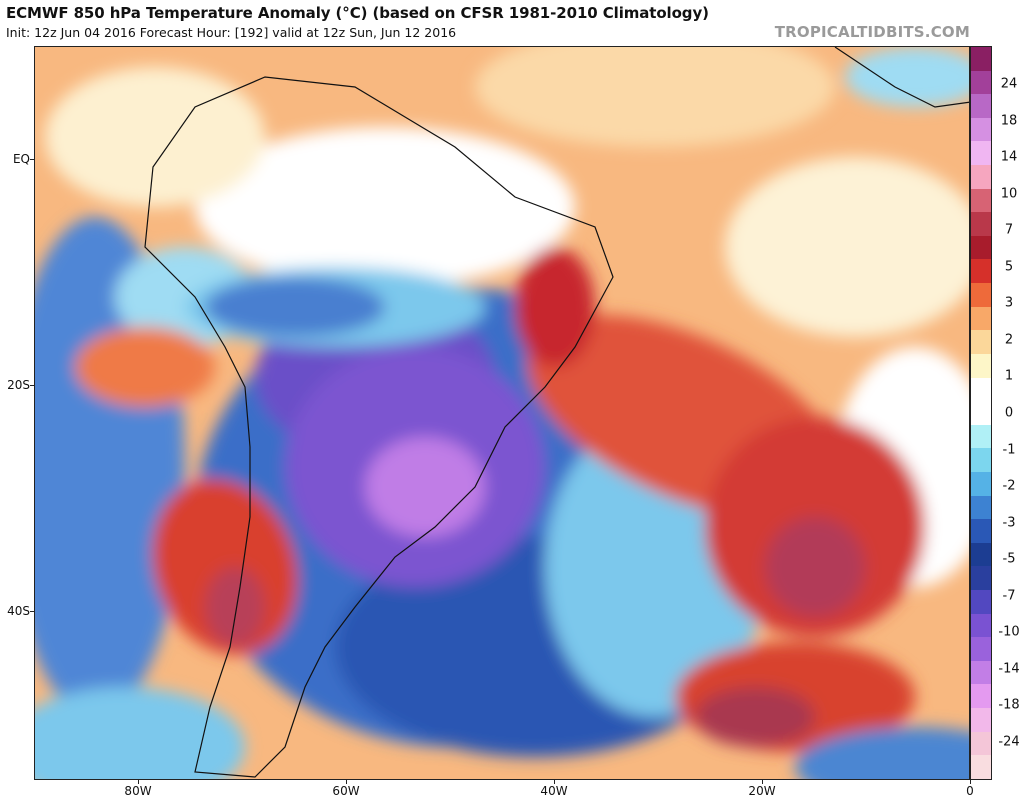 This screenshot has height=800, width=1024. I want to click on colorbar-label: 3, so click(1009, 303).